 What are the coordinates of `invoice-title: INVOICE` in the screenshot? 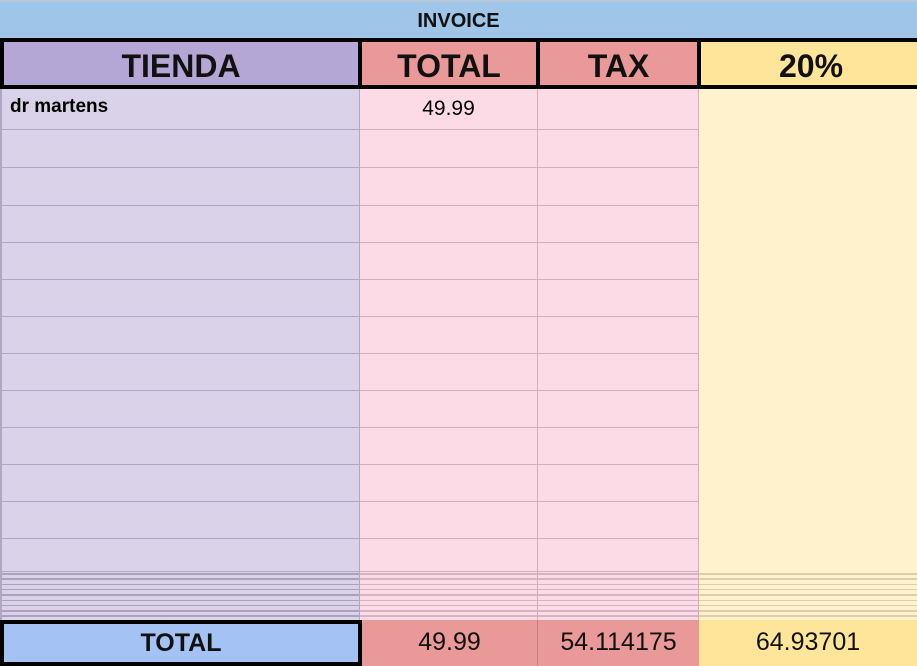 It's located at (458, 19).